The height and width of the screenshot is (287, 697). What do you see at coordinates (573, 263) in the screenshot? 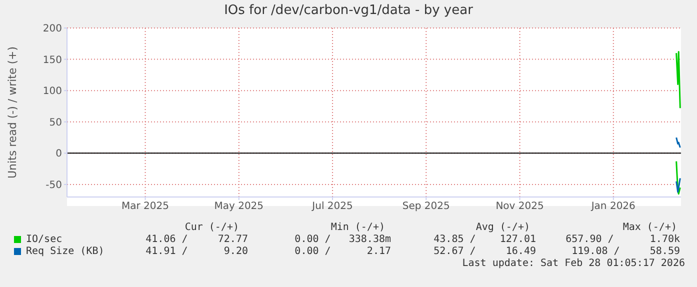
I see `text: Last update: Sat Feb 28 01:05:17 2026` at bounding box center [573, 263].